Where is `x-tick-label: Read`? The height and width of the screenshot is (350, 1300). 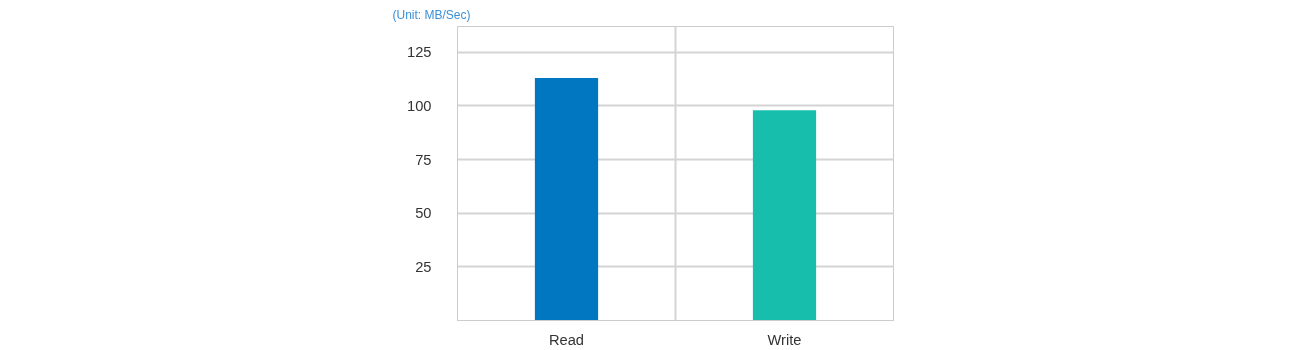 x-tick-label: Read is located at coordinates (566, 339).